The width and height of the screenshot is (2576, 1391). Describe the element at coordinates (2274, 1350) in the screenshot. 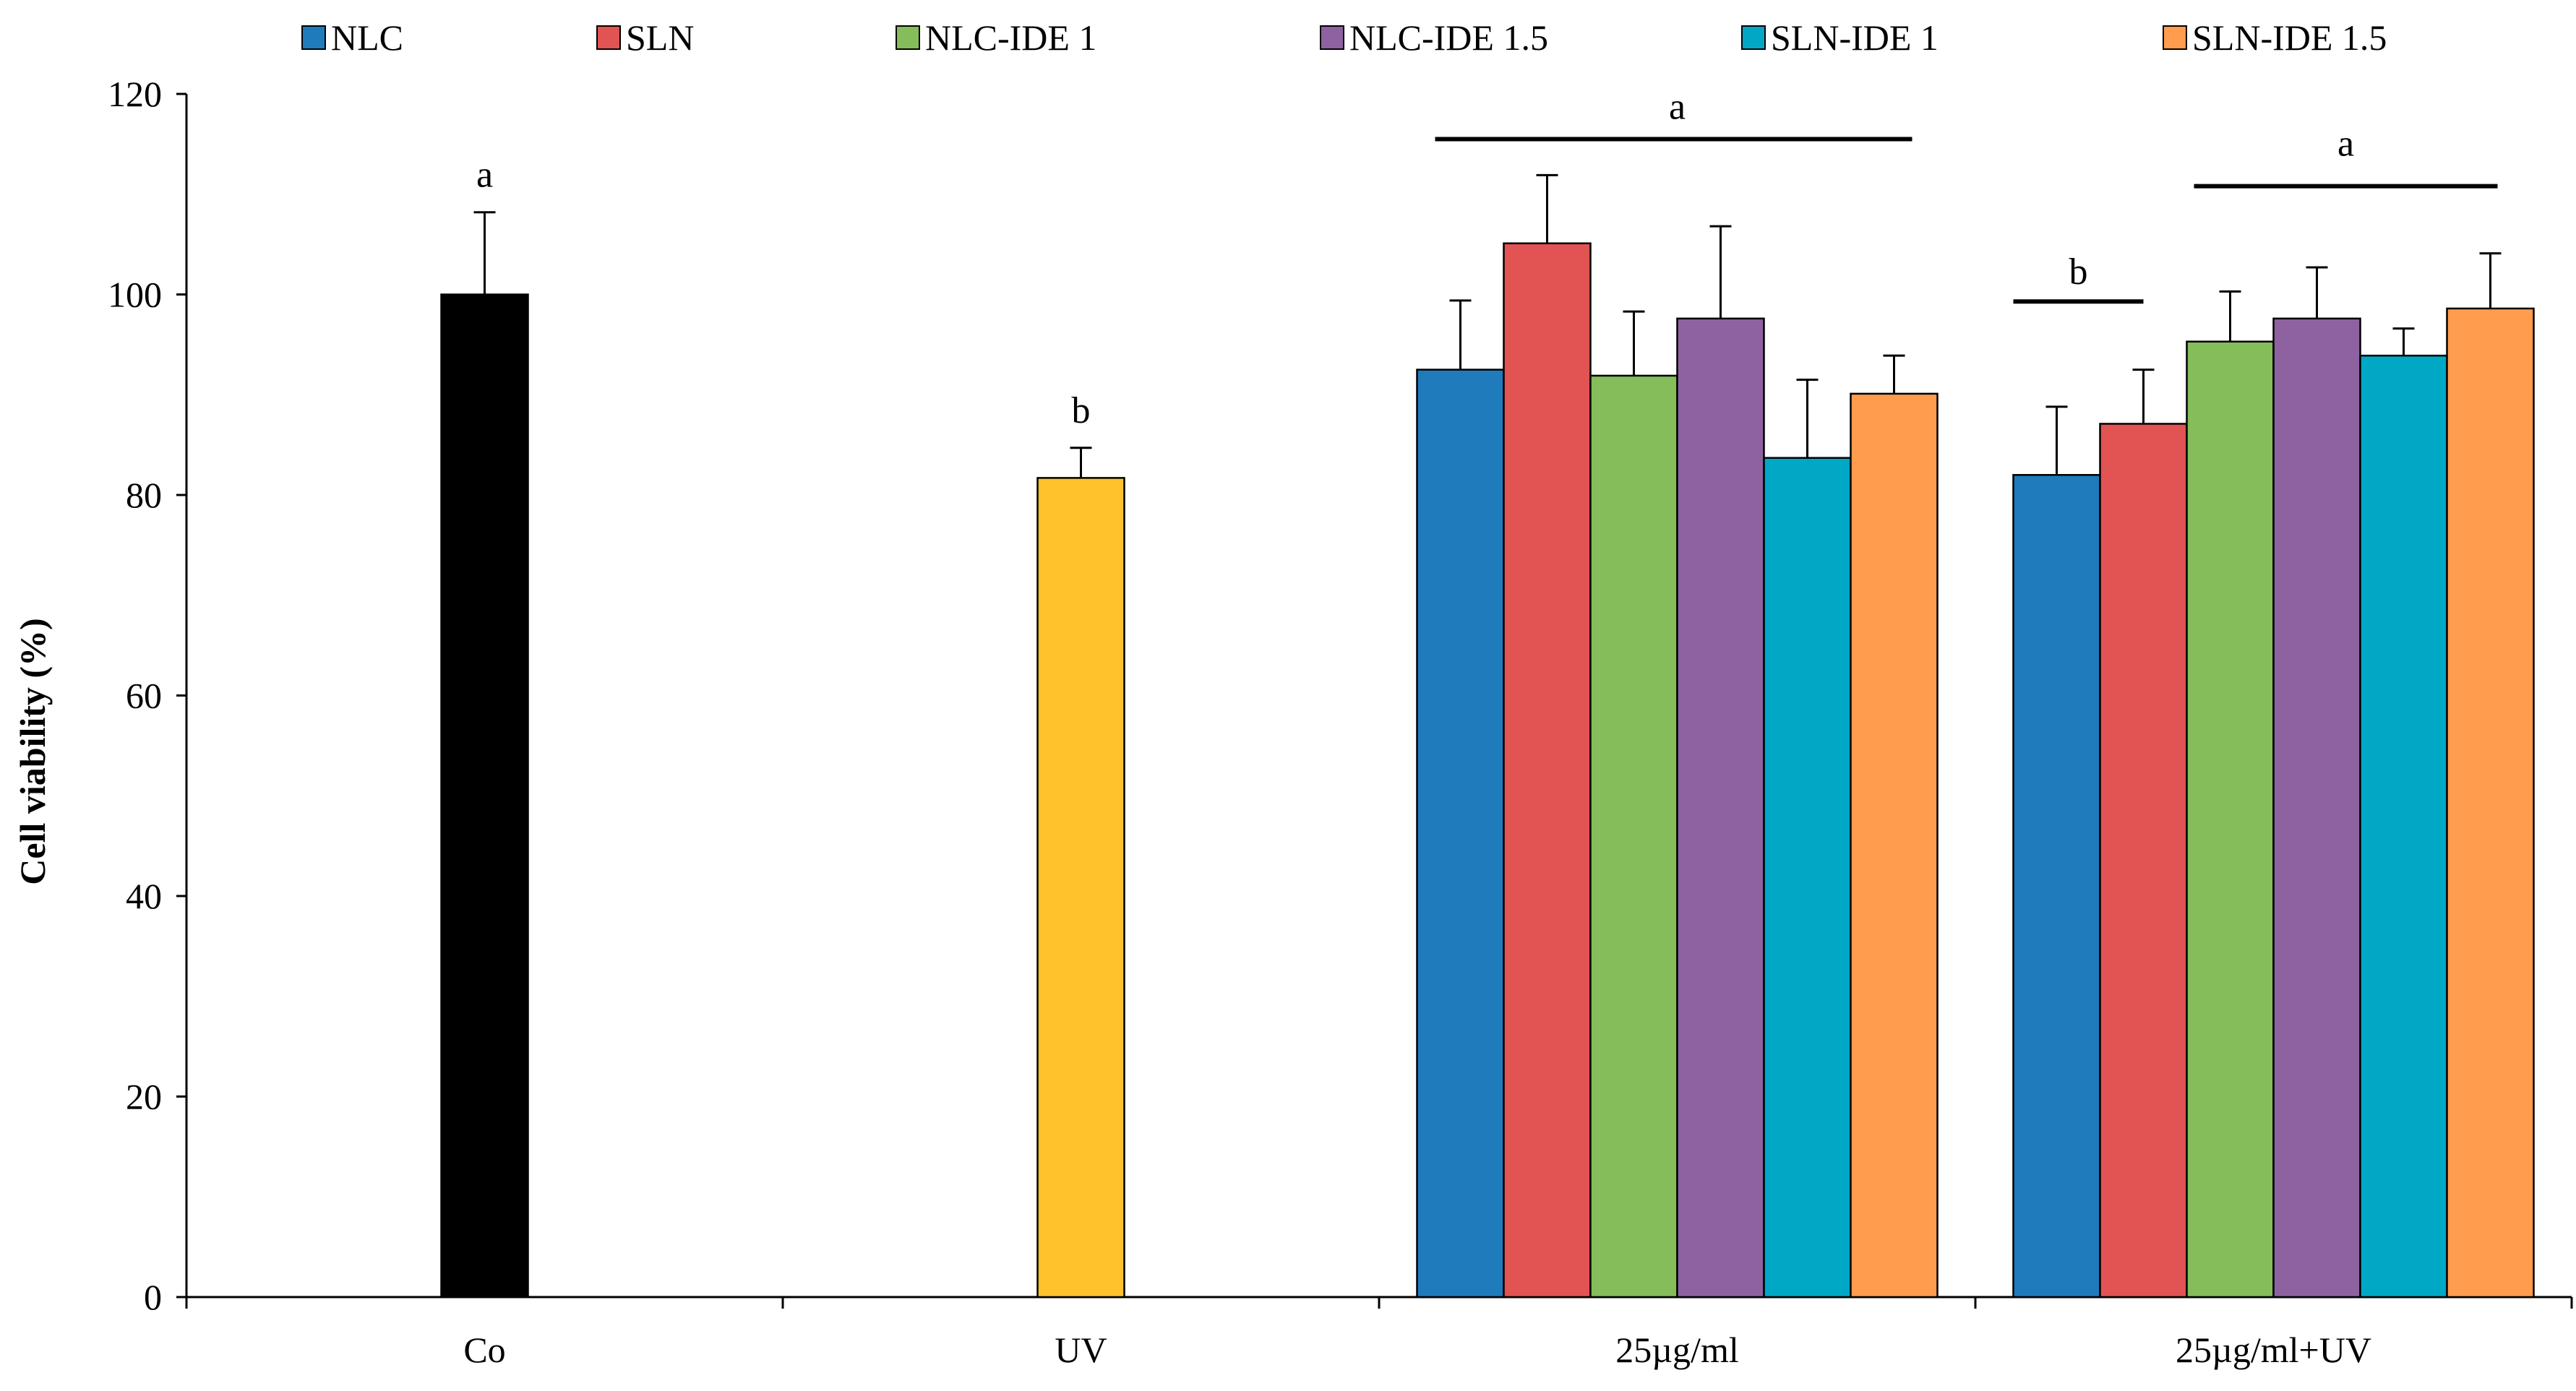

I see `x-tick-label-3: 25µg/ml+UV` at that location.